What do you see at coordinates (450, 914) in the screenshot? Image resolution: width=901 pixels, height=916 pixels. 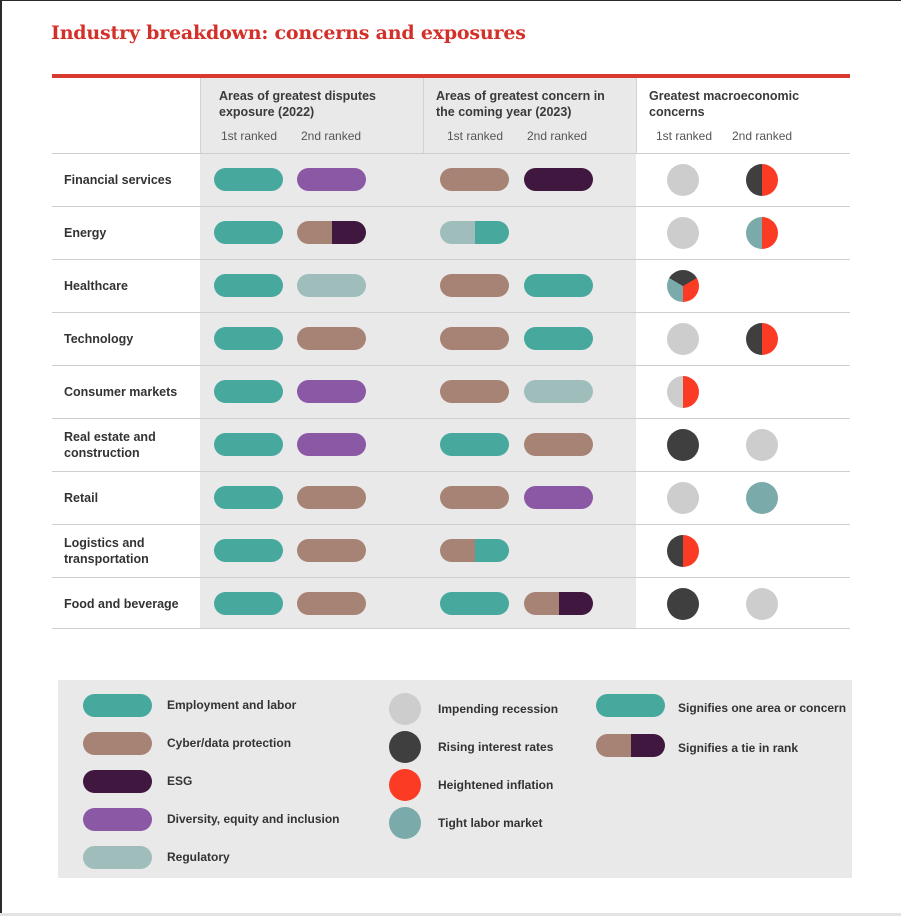 I see `bottom-edge-bar` at bounding box center [450, 914].